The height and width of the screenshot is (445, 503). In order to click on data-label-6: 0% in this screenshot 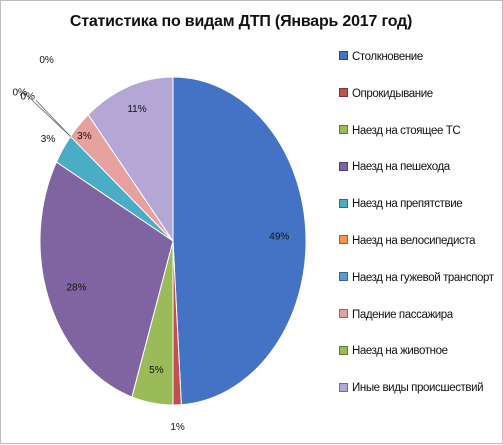, I will do `click(19, 93)`.